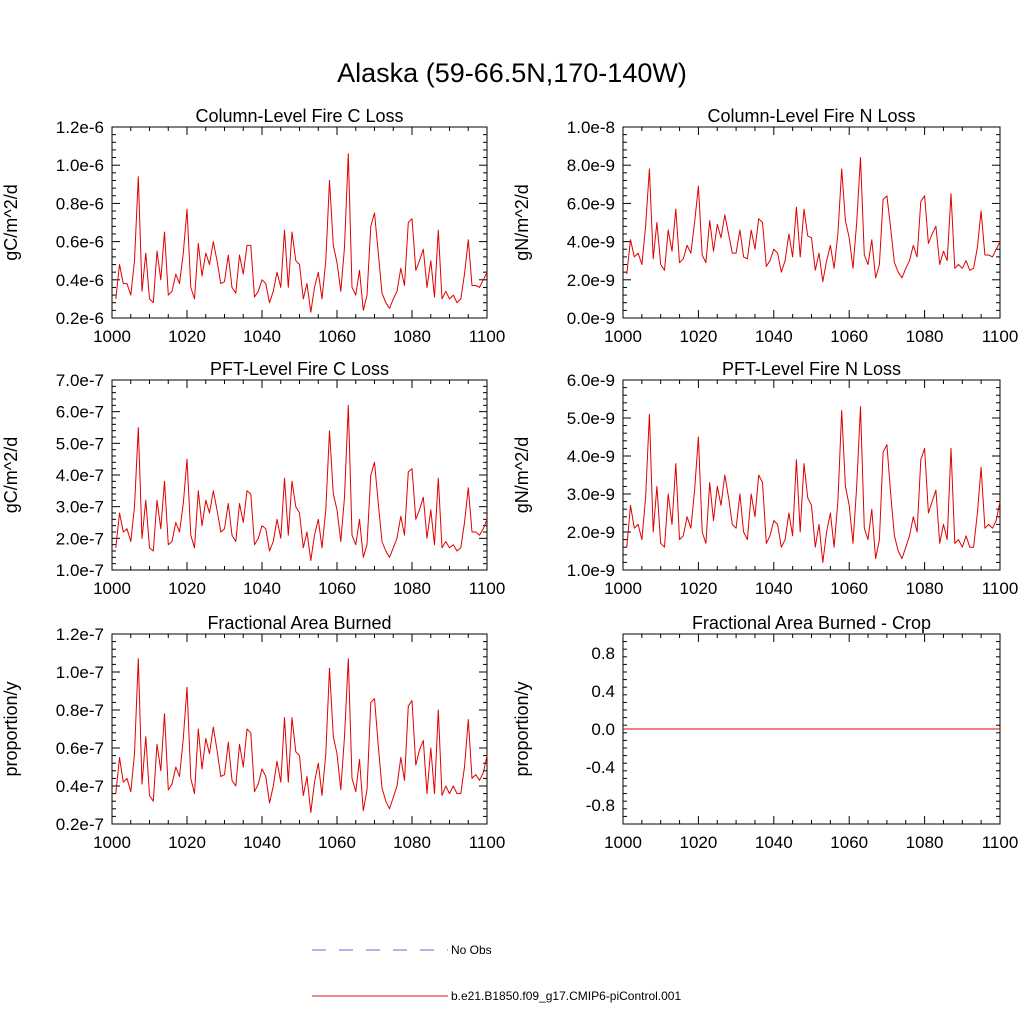 This screenshot has height=1024, width=1024. What do you see at coordinates (80, 242) in the screenshot?
I see `y-tick-label: 0.6e-6` at bounding box center [80, 242].